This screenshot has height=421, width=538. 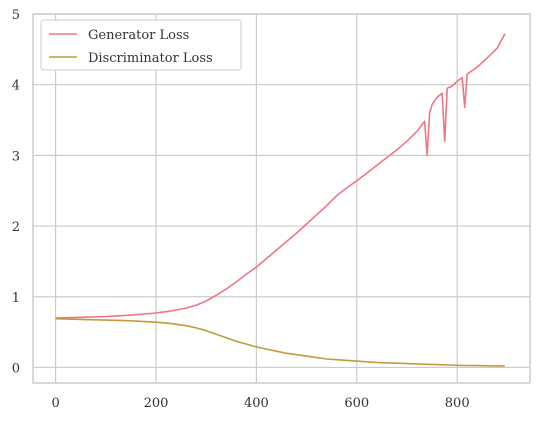 I want to click on legend-box, so click(x=141, y=45).